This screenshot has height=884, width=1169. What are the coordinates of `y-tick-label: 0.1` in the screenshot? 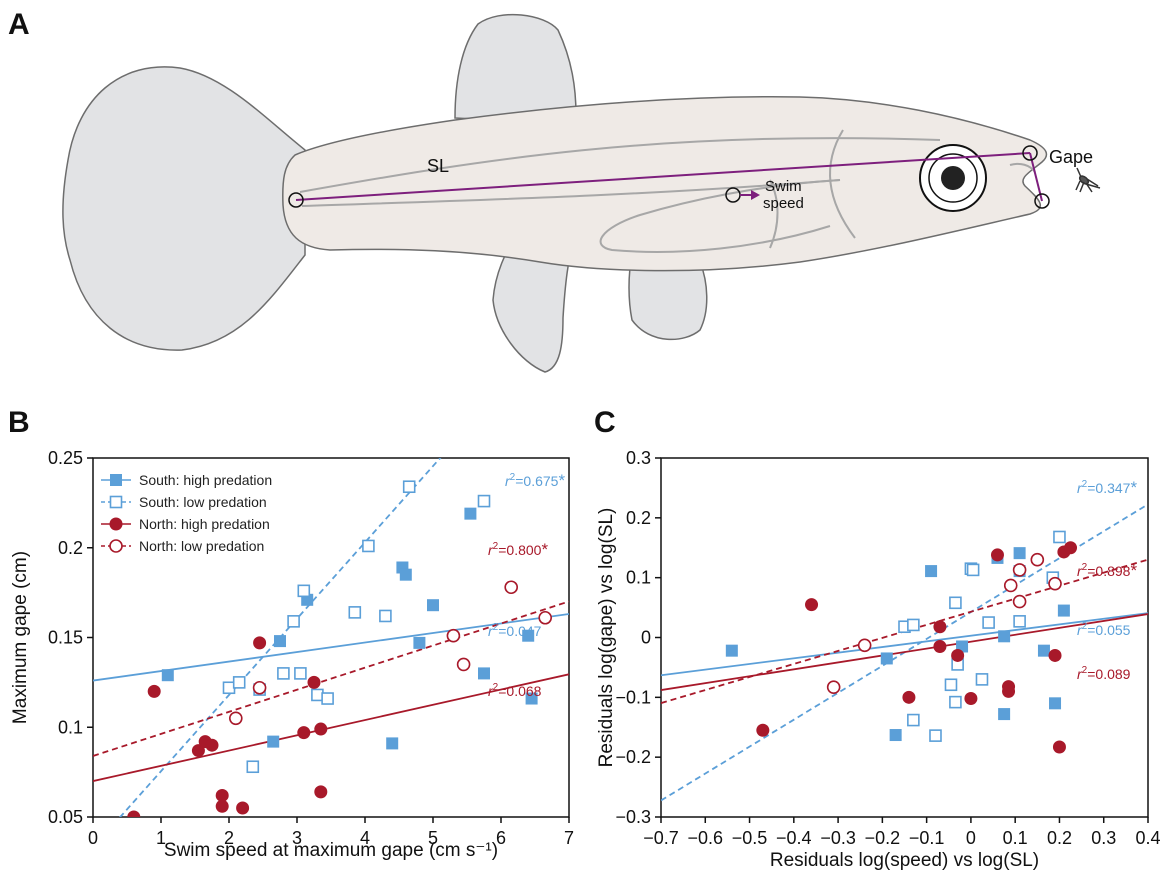 It's located at (70, 727).